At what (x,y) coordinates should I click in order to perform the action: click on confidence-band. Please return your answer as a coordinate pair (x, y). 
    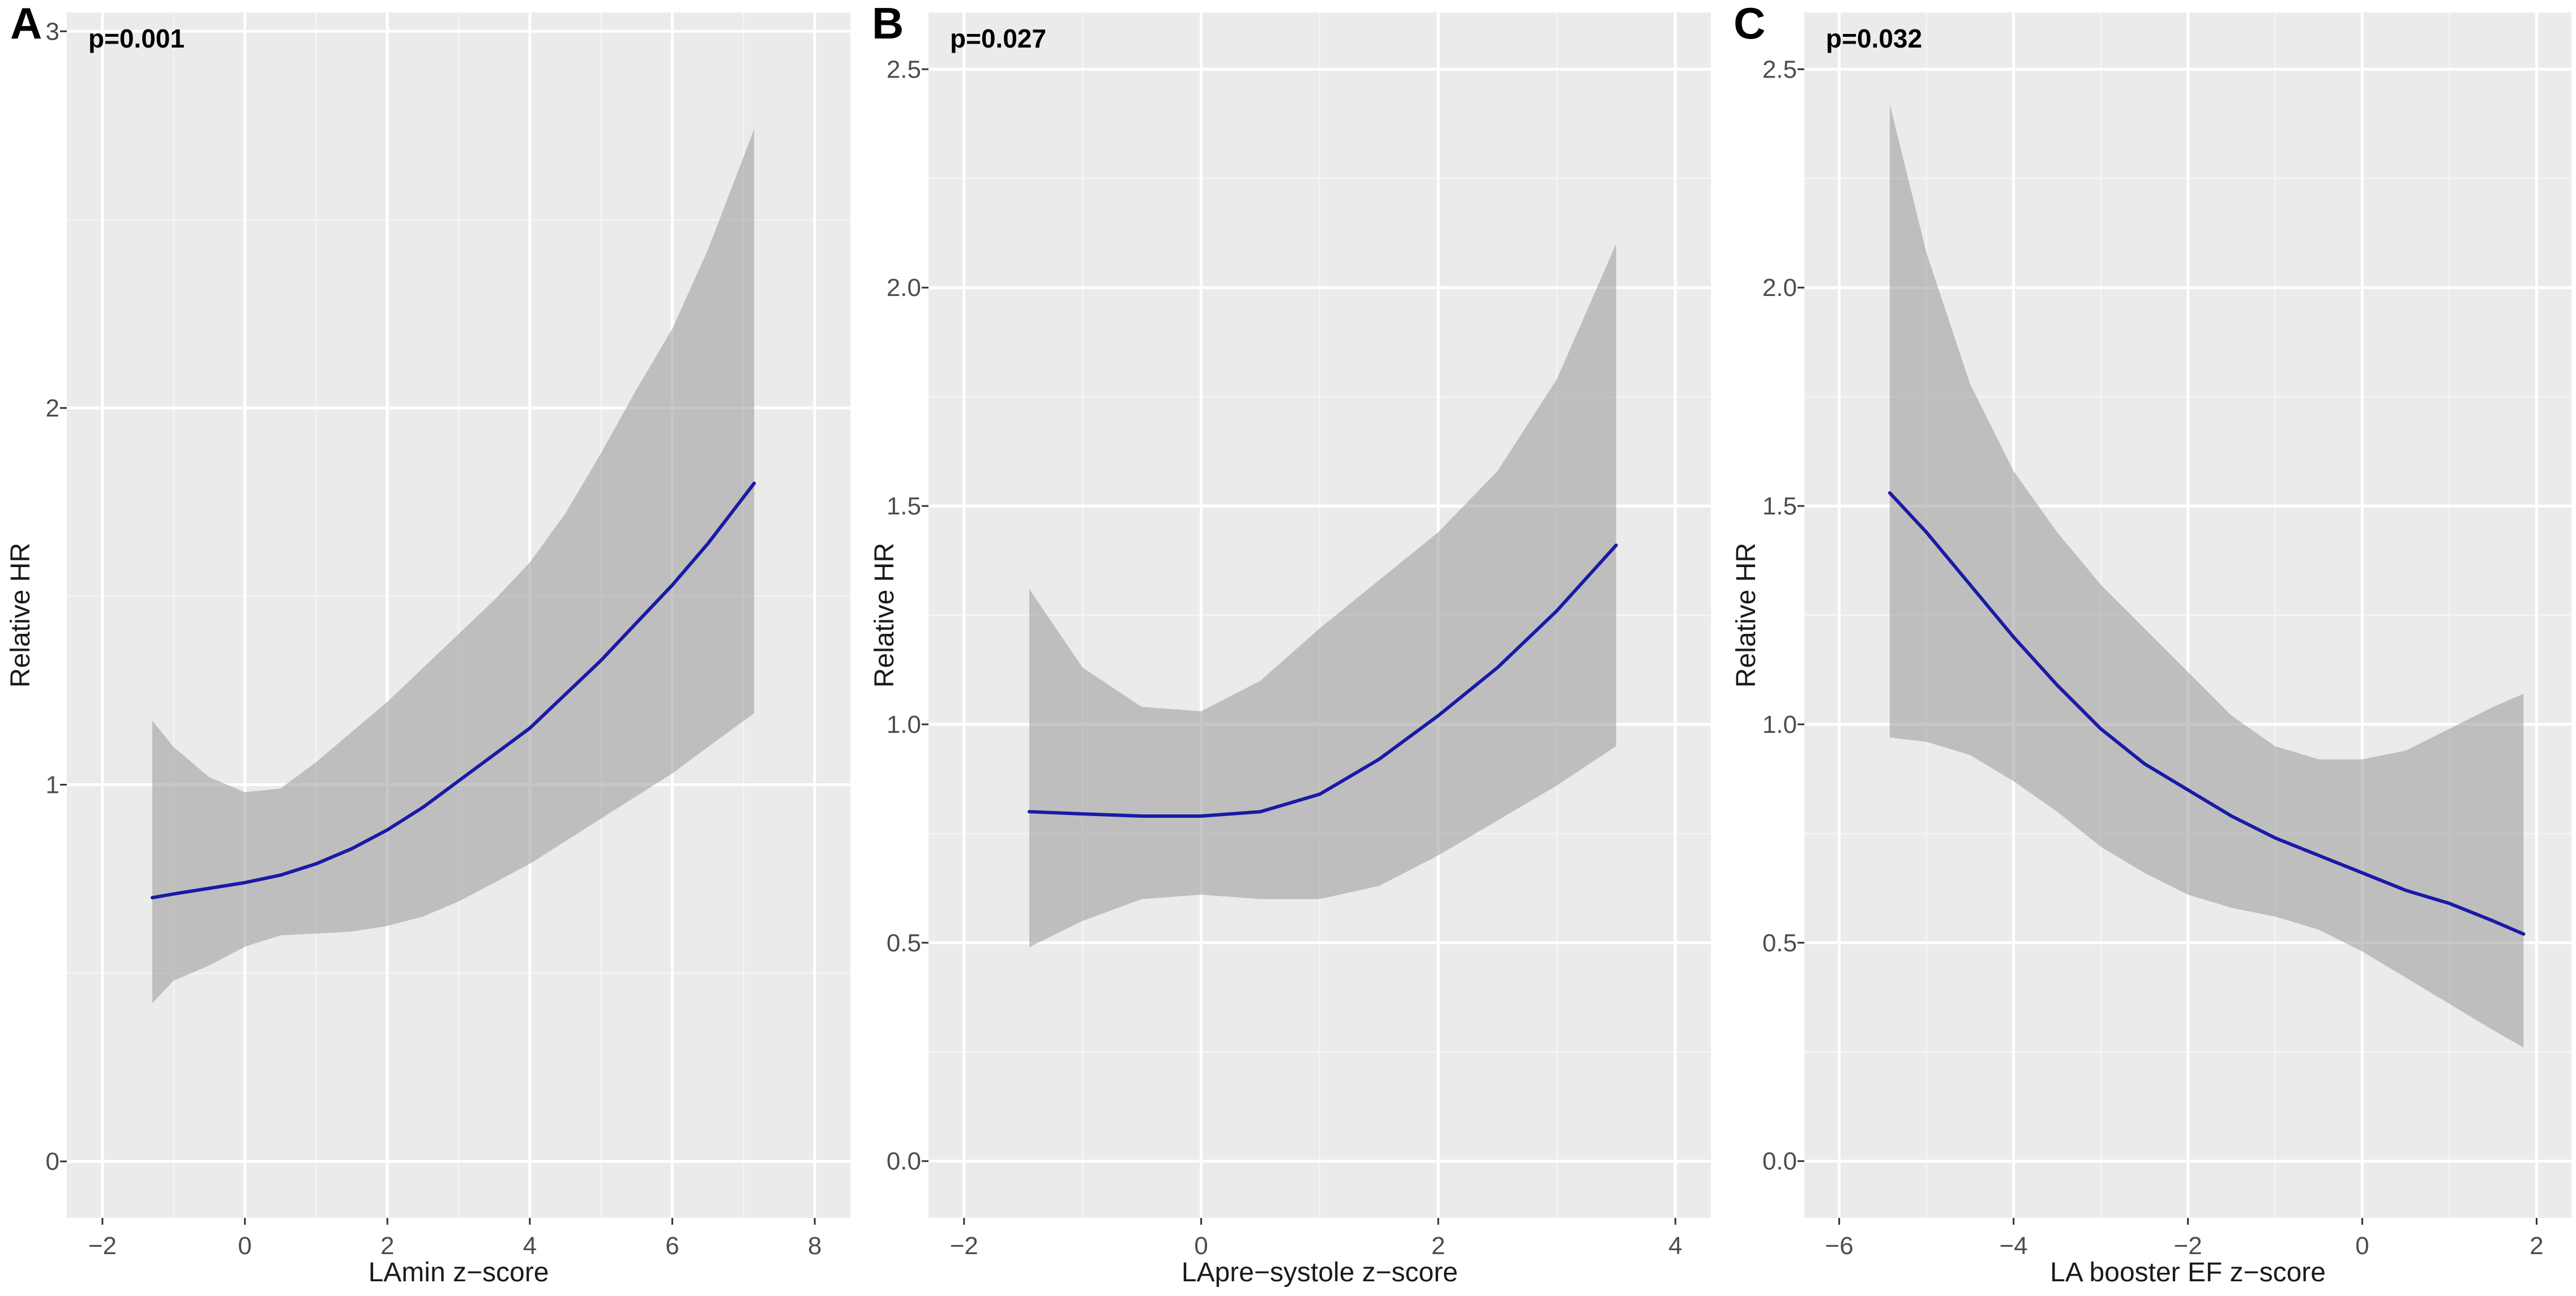
    Looking at the image, I should click on (1322, 595).